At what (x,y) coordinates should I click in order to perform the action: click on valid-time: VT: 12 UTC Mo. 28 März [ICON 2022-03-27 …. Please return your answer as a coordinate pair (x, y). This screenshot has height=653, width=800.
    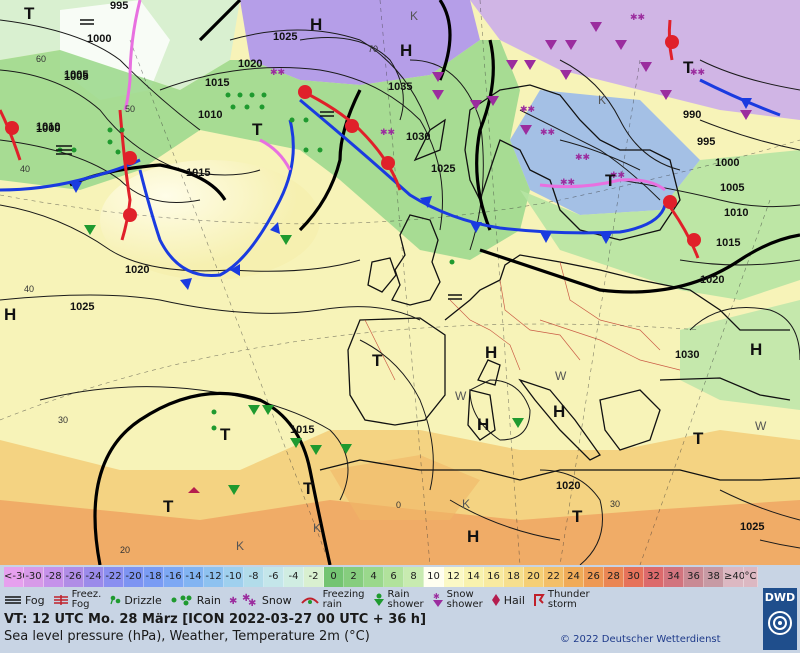
    Looking at the image, I should click on (215, 619).